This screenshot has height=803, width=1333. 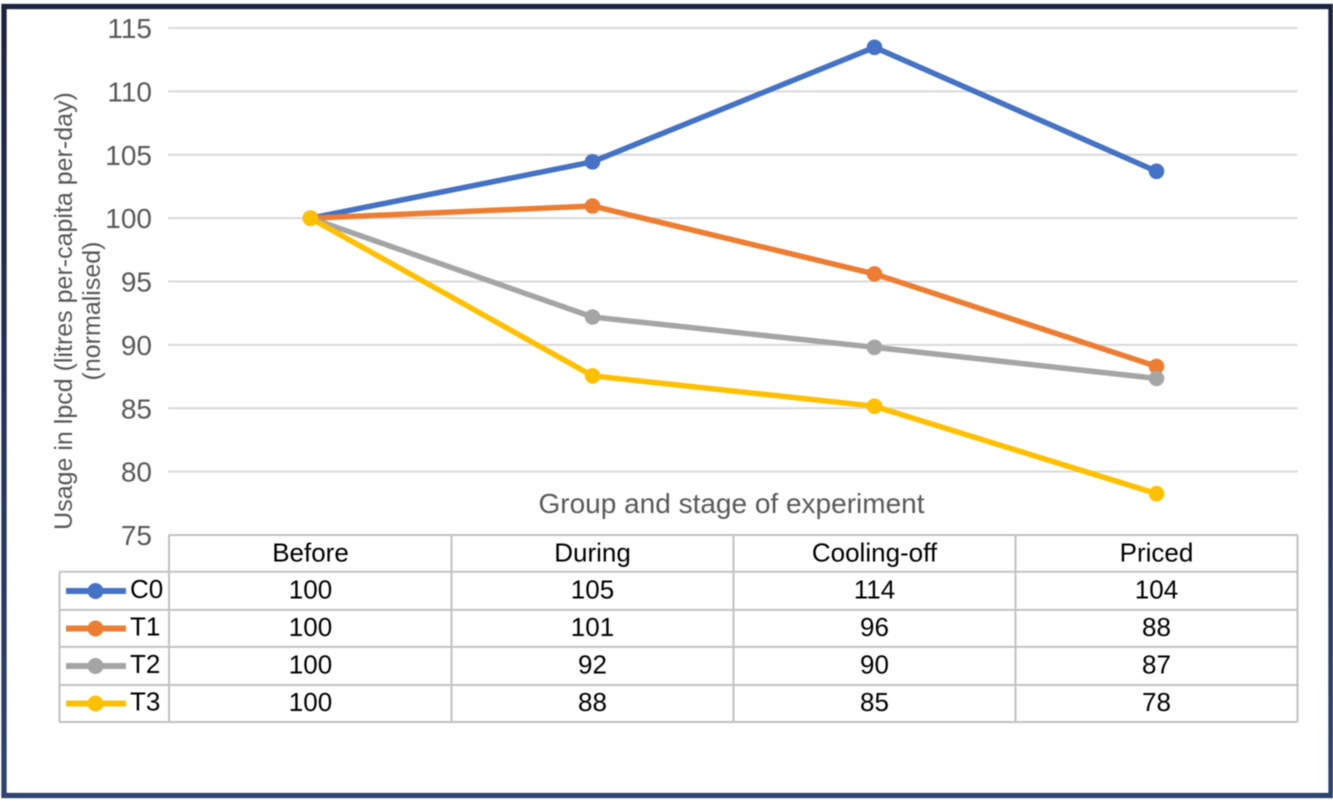 I want to click on svg-text: 87, so click(x=1156, y=665).